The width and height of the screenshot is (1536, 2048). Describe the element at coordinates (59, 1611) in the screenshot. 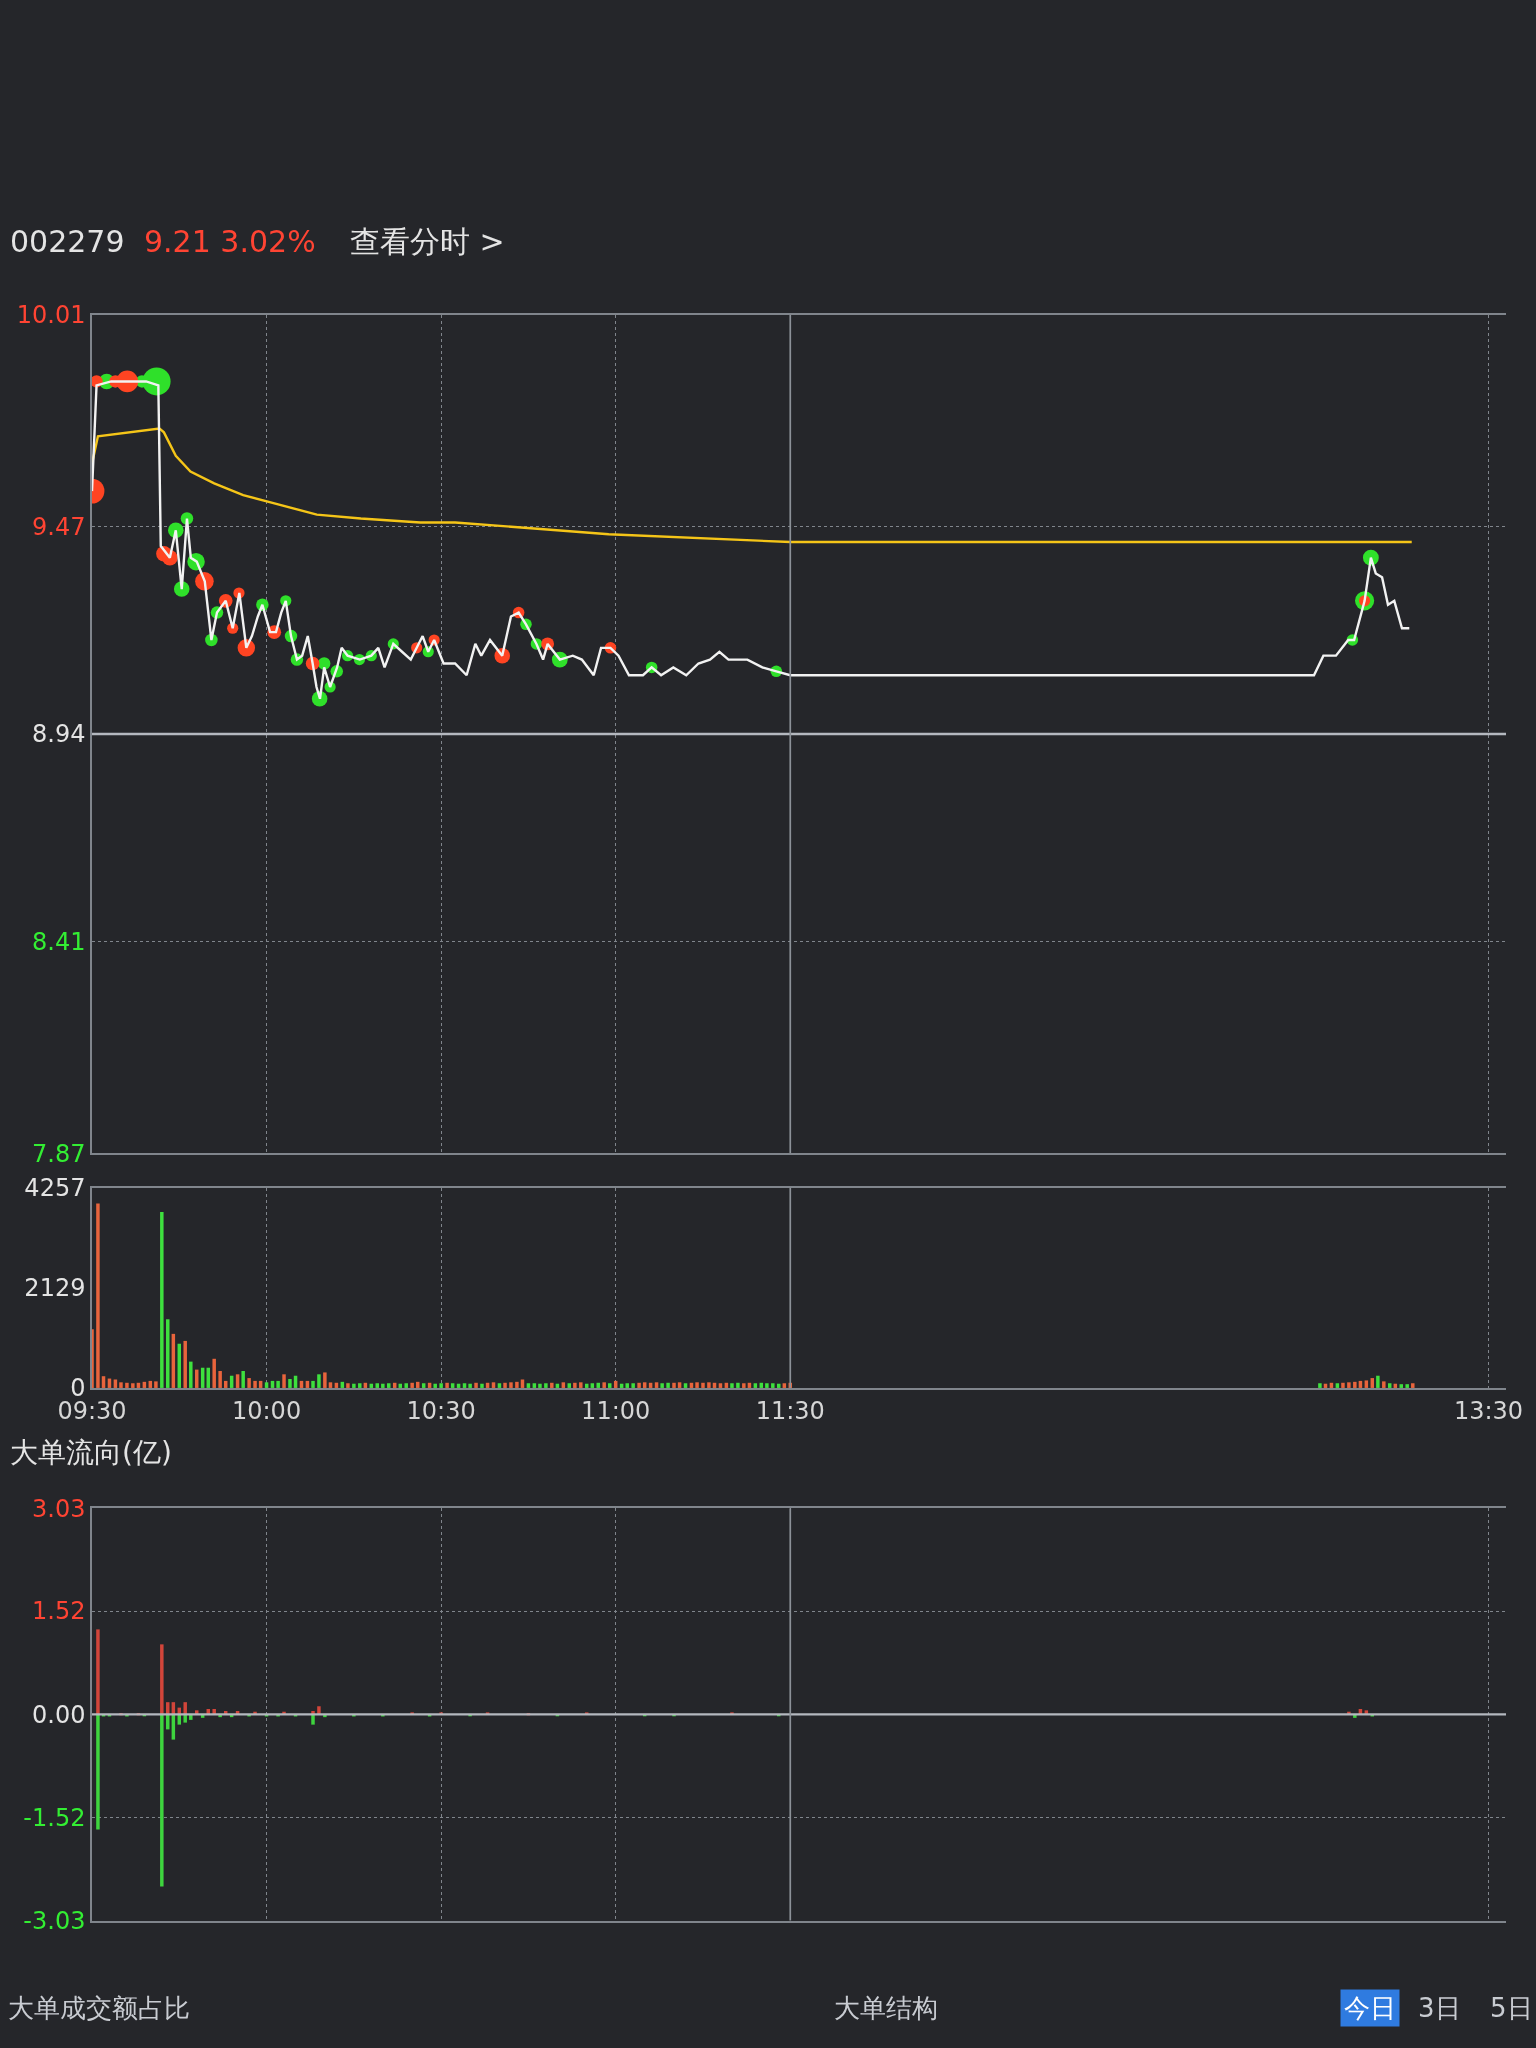

I see `y-tick-label: 1.52` at that location.